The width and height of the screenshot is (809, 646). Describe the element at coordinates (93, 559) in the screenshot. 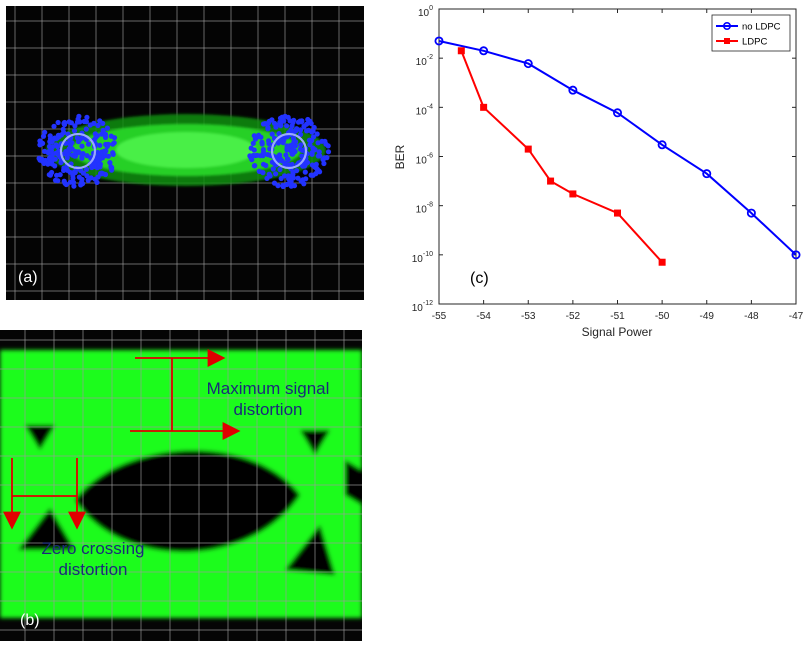

I see `zero-crossing-annotation: Zero crossing distortion` at that location.